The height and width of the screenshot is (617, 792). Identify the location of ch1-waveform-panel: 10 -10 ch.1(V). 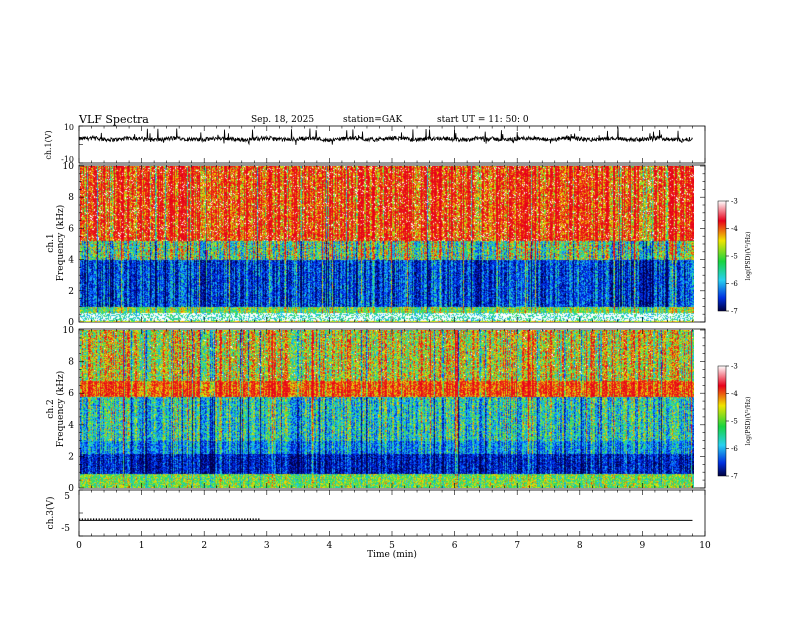
(375, 143).